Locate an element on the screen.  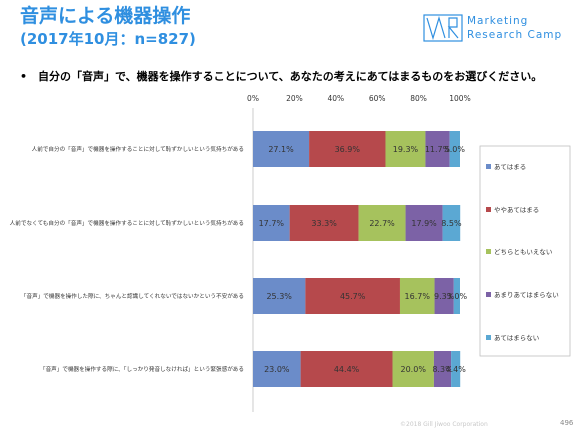
legend-label: あまりあてはまらない is located at coordinates (526, 295).